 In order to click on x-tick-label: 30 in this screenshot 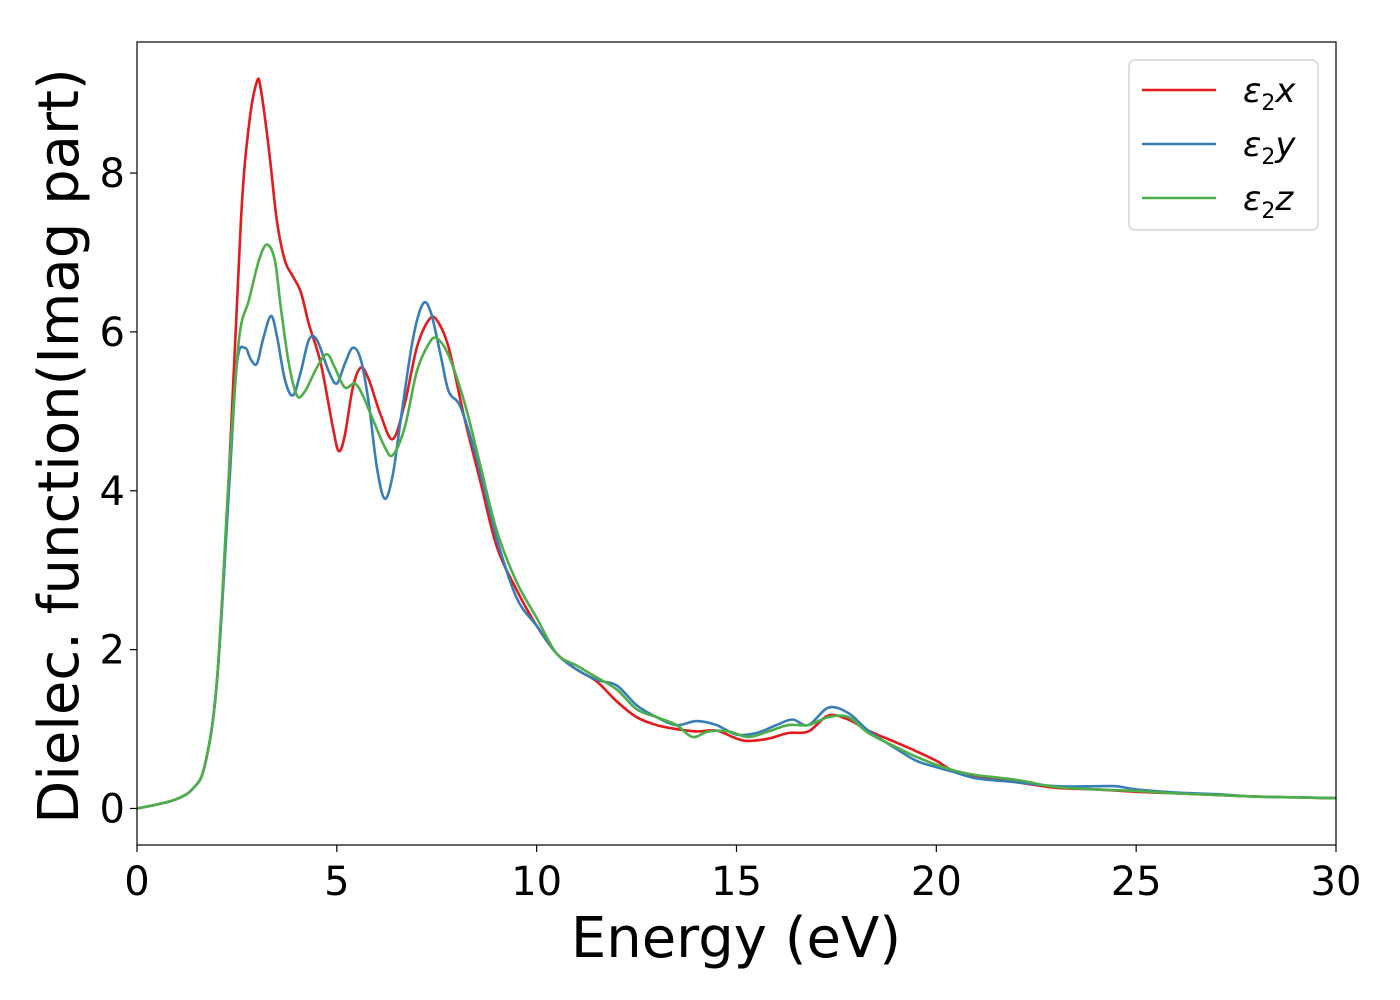, I will do `click(1336, 882)`.